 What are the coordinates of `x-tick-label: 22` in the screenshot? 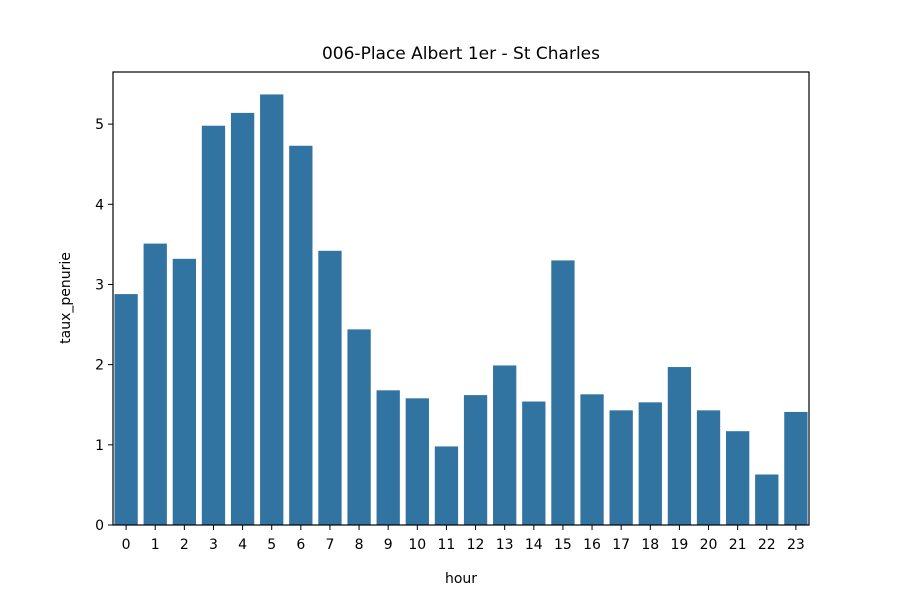 It's located at (767, 545).